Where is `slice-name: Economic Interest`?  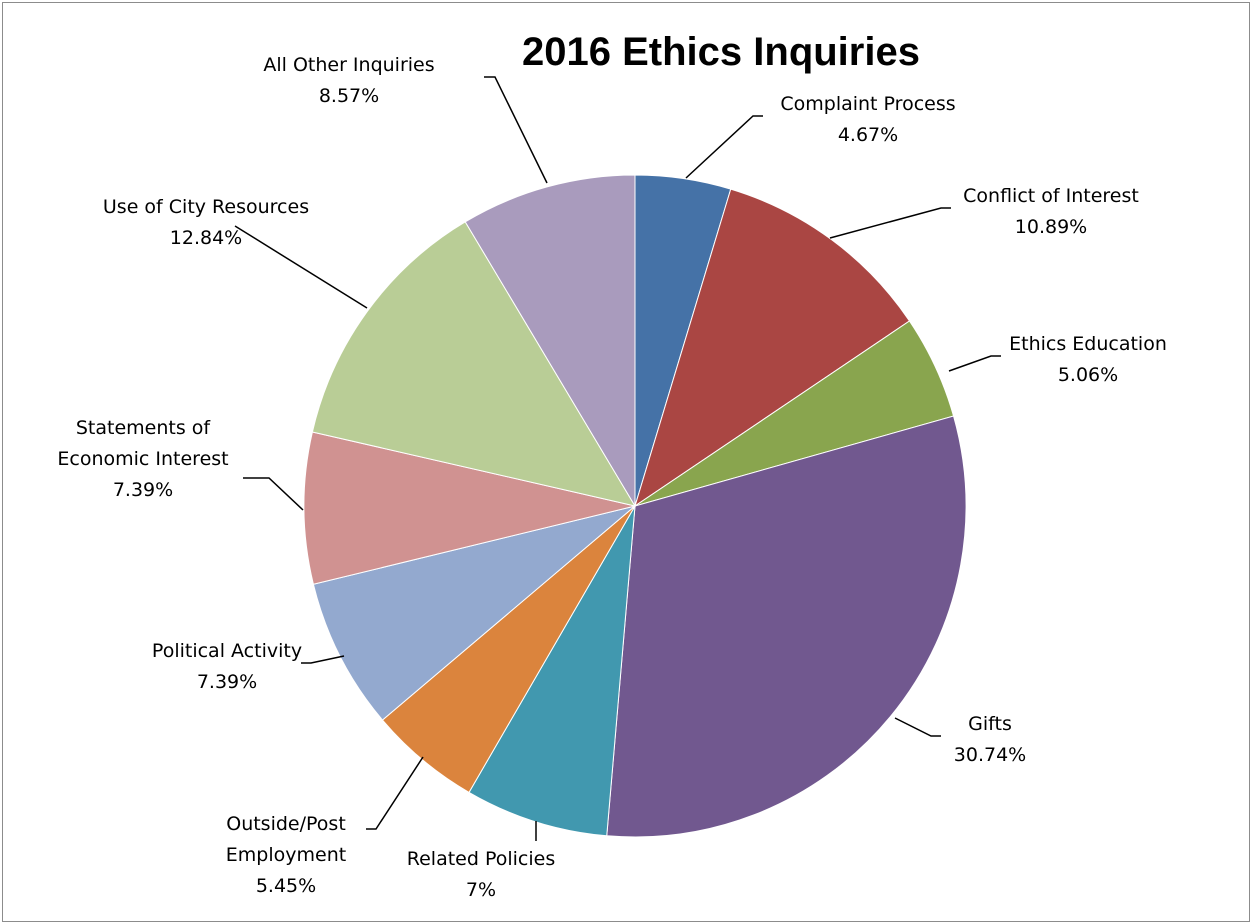 slice-name: Economic Interest is located at coordinates (142, 459).